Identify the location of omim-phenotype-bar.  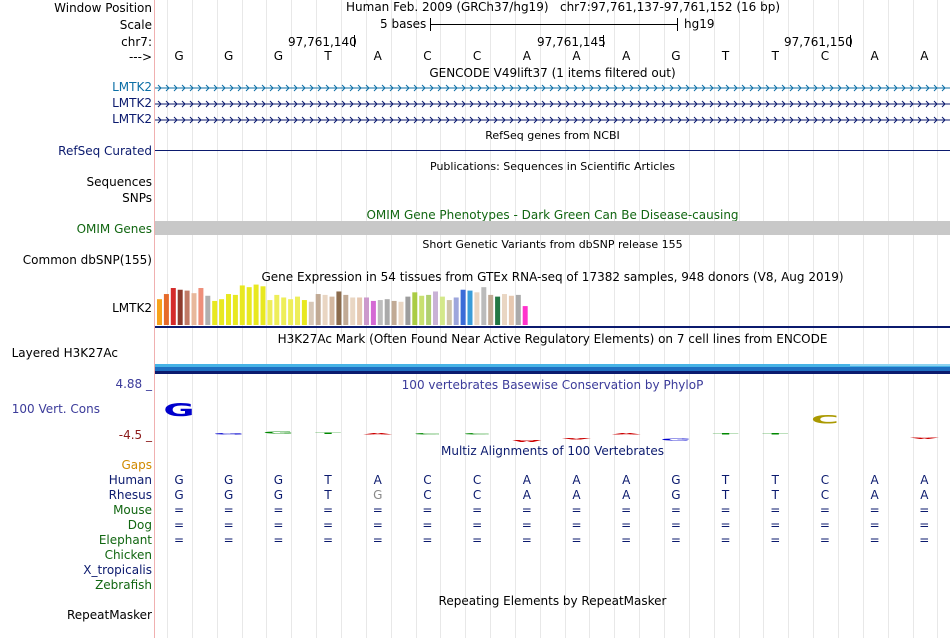
(552, 228).